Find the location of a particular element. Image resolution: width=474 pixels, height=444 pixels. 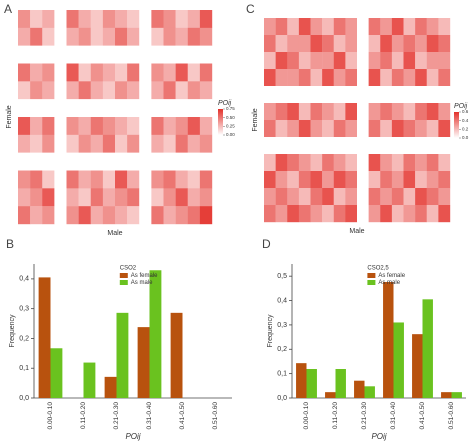

legend-title: CSO2 is located at coordinates (128, 269).